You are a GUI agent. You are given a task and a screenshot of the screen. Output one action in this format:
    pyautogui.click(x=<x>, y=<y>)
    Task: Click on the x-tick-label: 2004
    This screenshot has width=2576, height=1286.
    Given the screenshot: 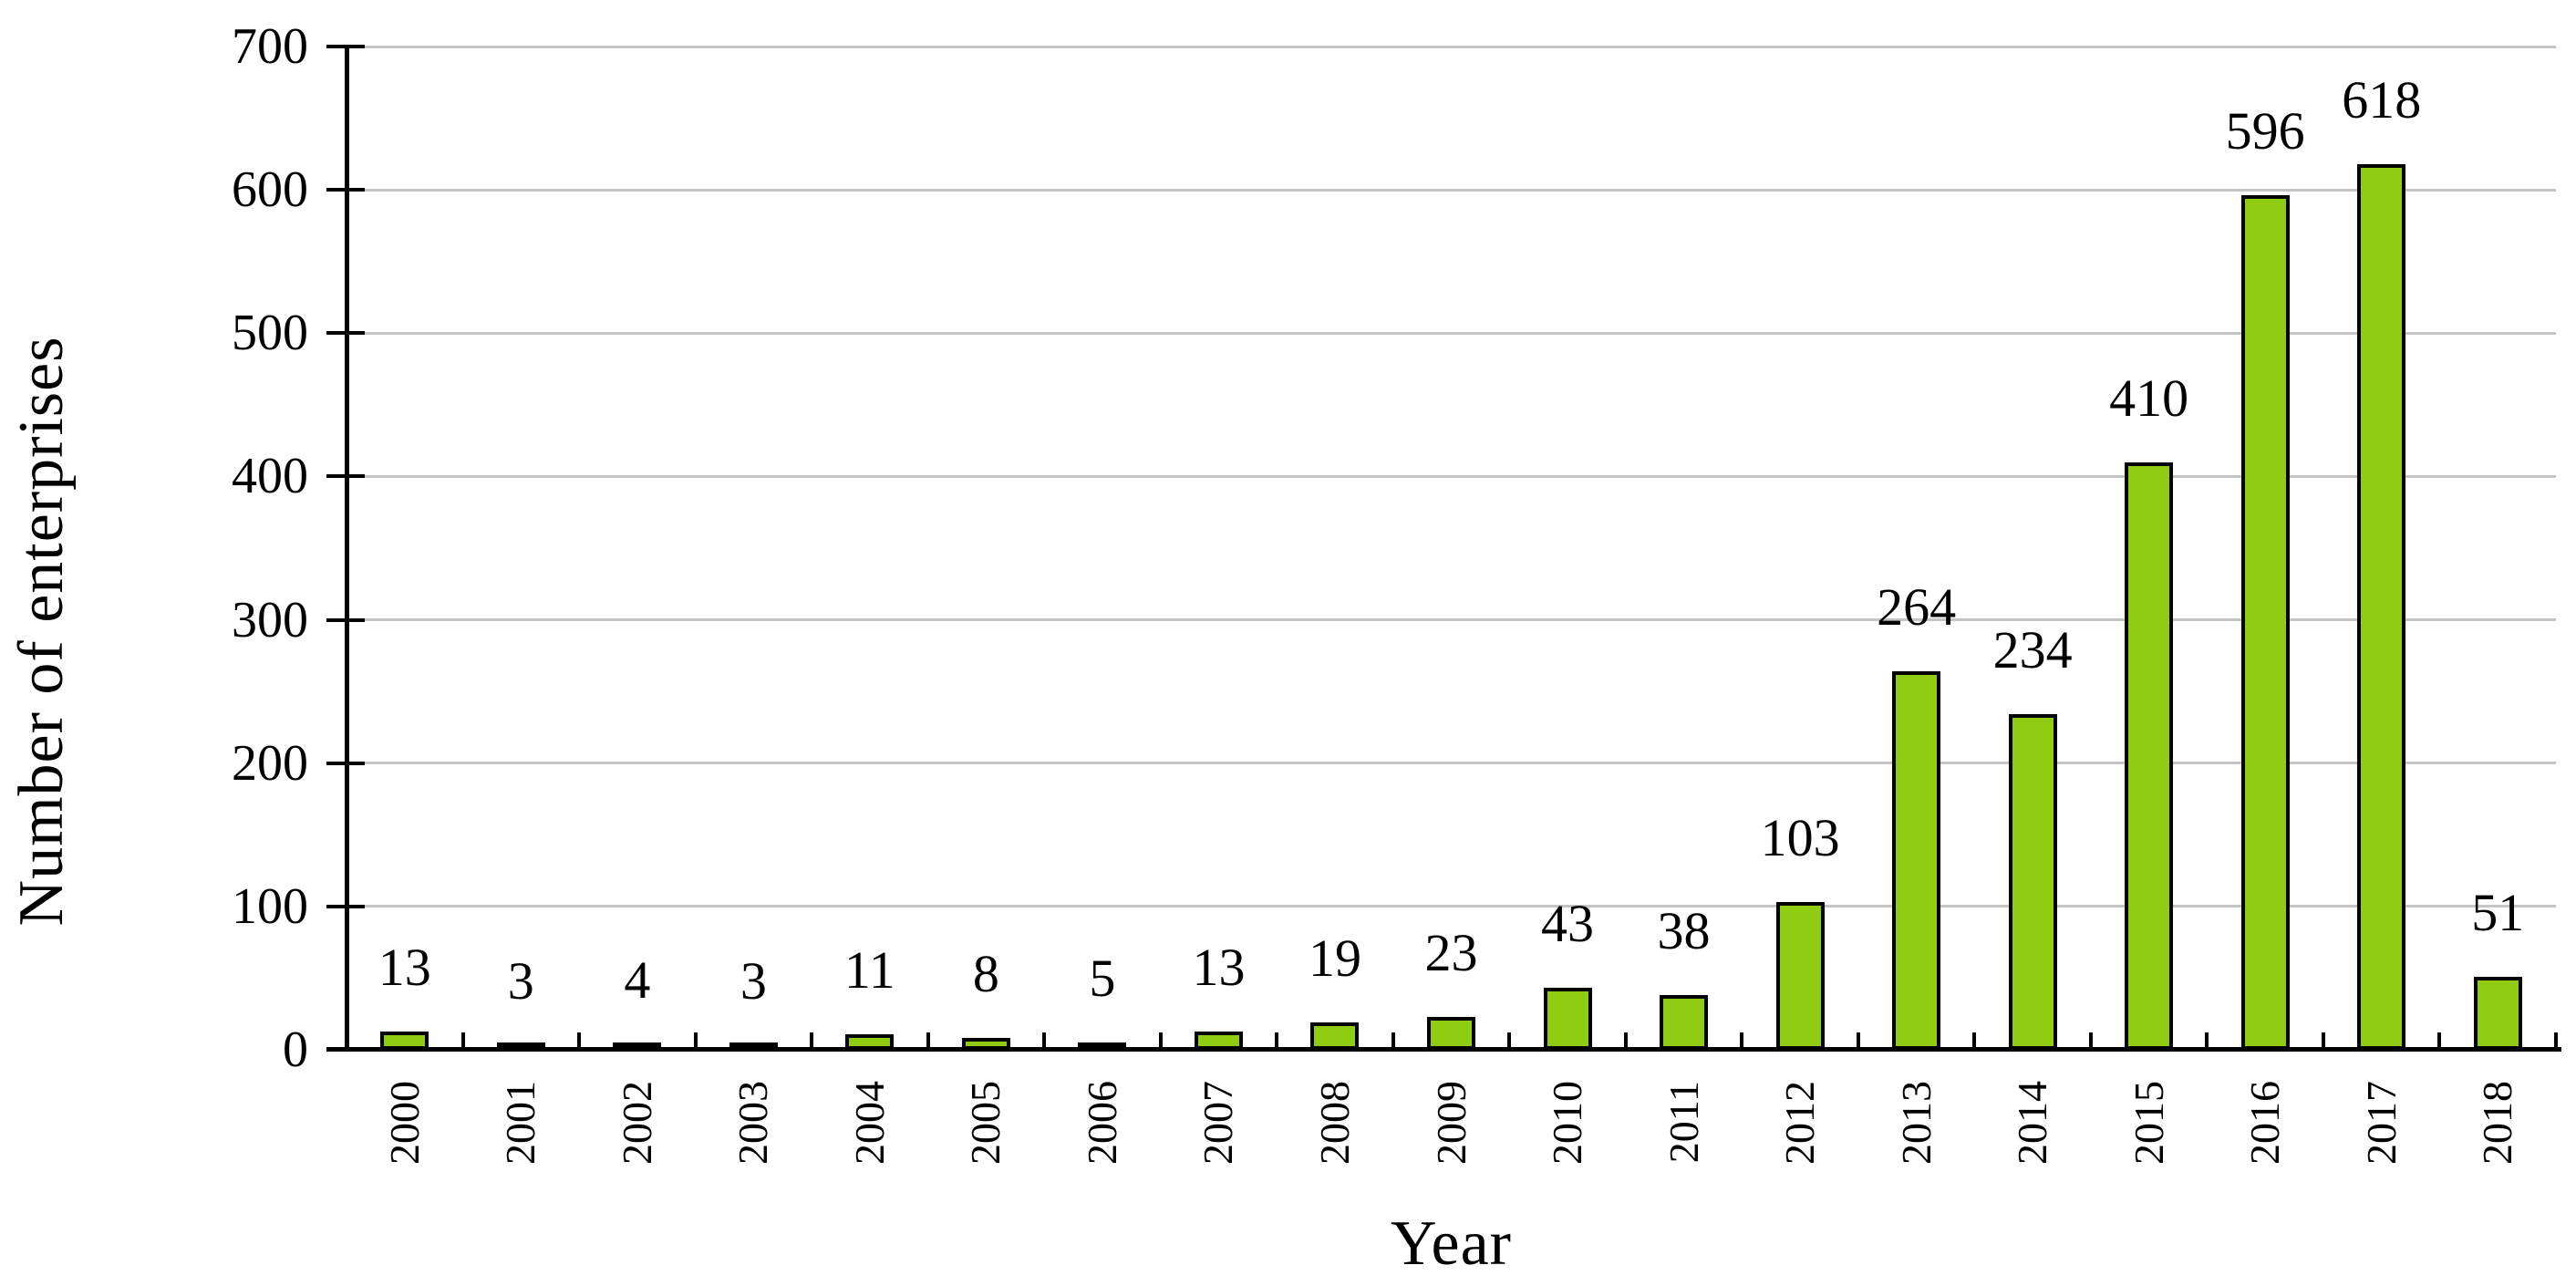 What is the action you would take?
    pyautogui.click(x=869, y=1123)
    